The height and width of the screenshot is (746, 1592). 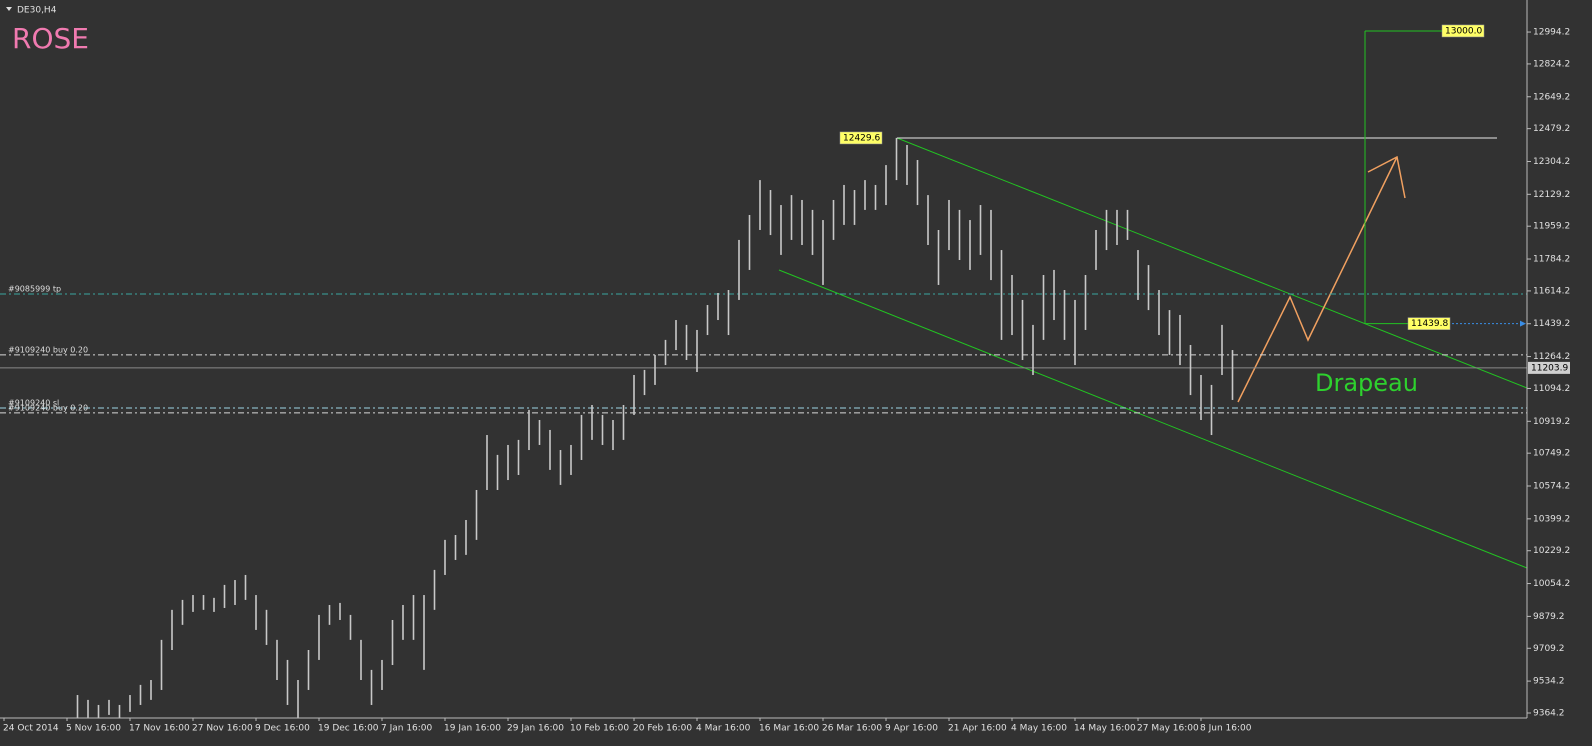 I want to click on y-tick-label: 10749.2, so click(x=1551, y=454).